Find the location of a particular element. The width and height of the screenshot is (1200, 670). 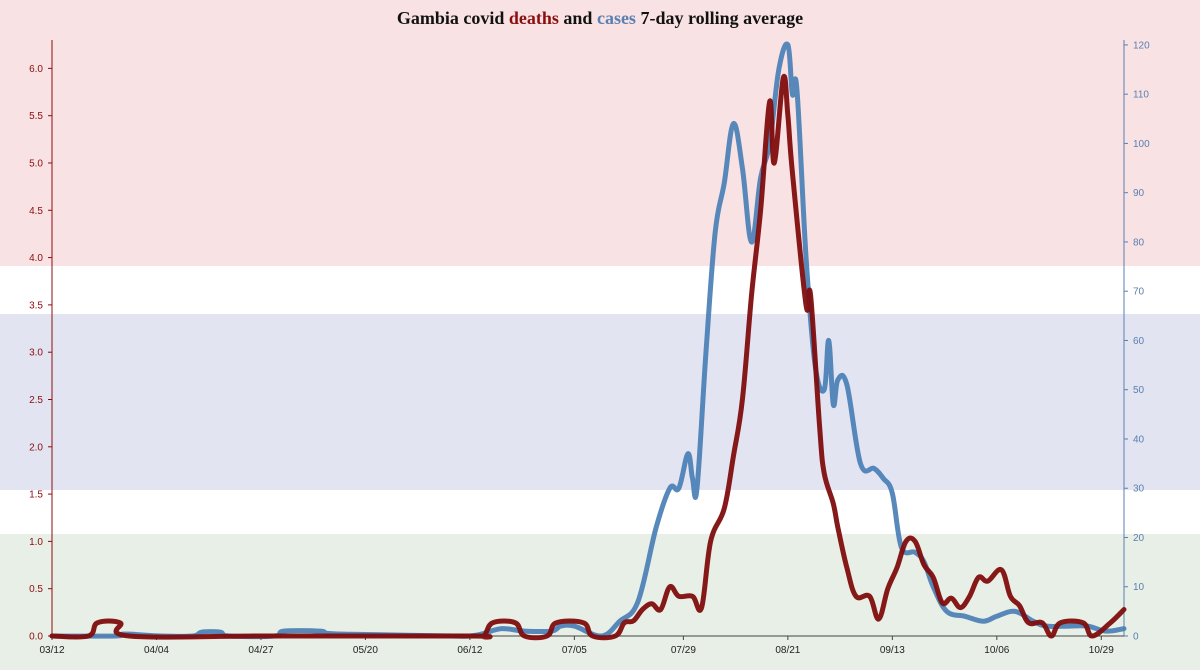

right-tick-label: 20 is located at coordinates (1139, 538).